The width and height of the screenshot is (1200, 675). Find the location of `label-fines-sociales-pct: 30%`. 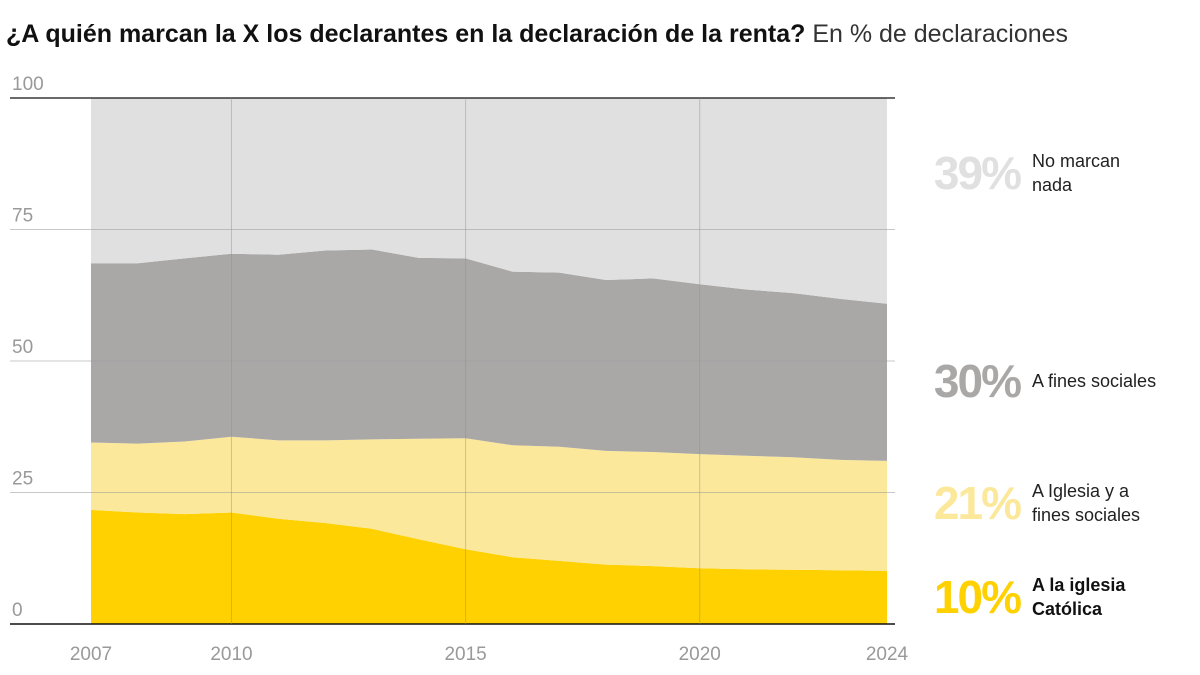

label-fines-sociales-pct: 30% is located at coordinates (977, 381).